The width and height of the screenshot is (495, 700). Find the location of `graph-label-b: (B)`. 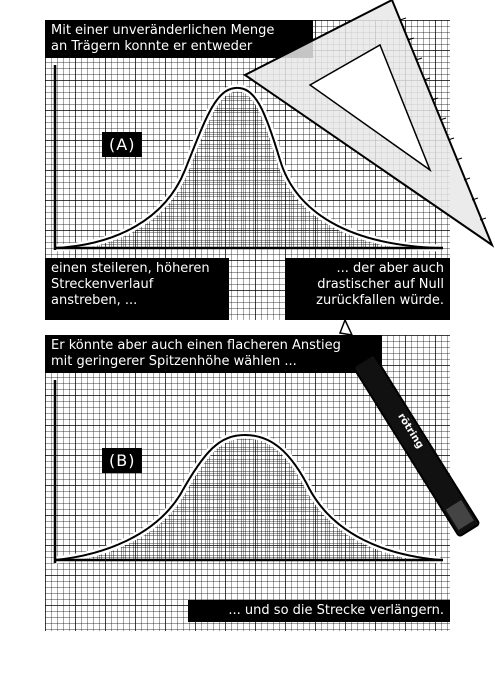

graph-label-b: (B) is located at coordinates (122, 460).